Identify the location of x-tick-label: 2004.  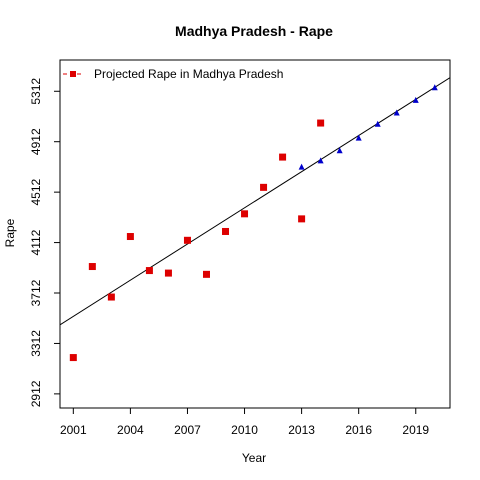
(130, 430).